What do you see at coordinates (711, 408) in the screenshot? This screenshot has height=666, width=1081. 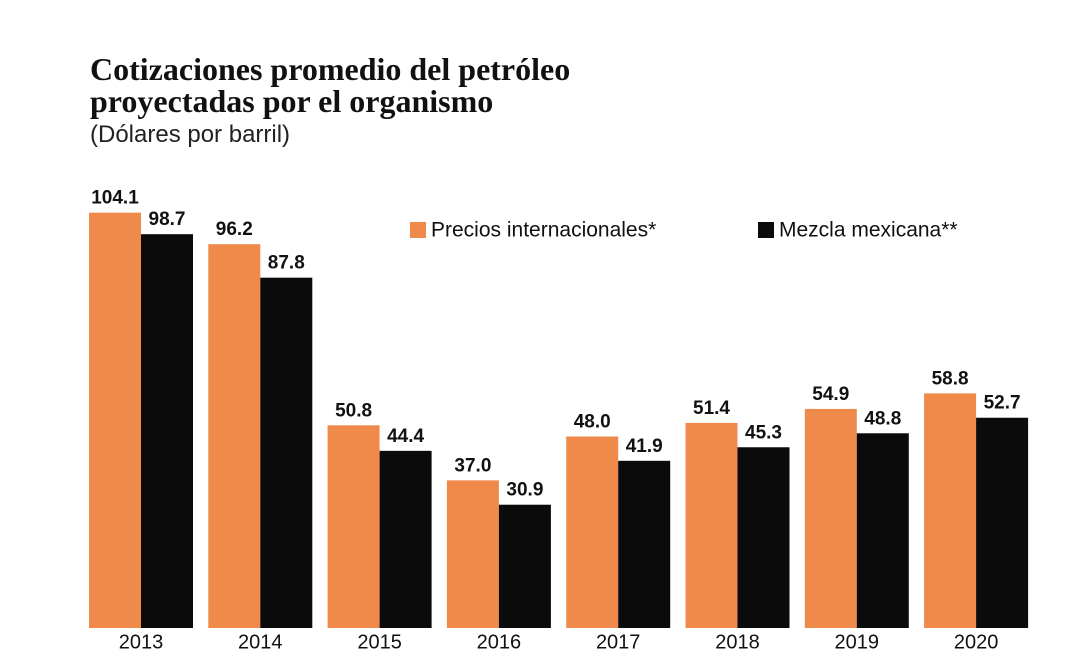 I see `value-label: 51.4` at bounding box center [711, 408].